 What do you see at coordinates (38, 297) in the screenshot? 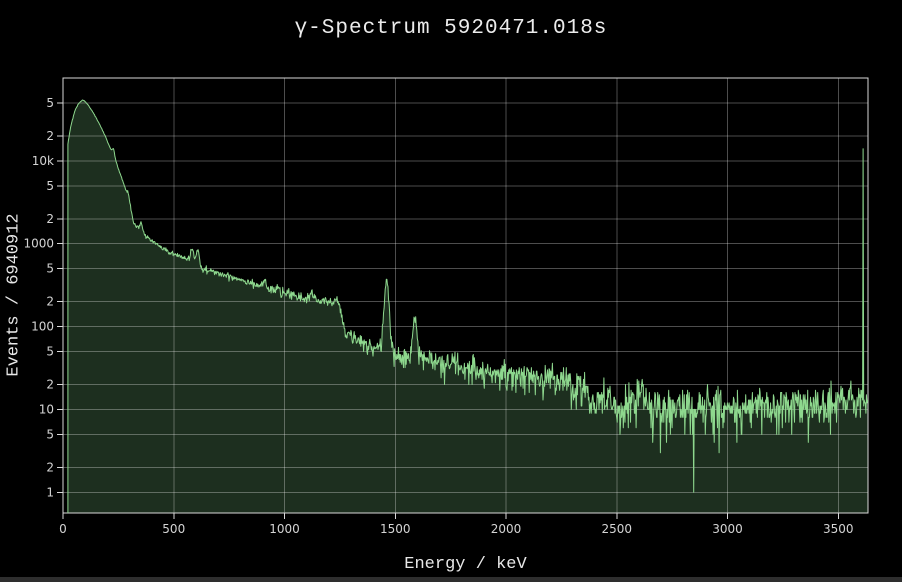
I see `y-tick-labels: 1 2 5 10 2 5 100 2 5 1000 2 5 10k 2 5` at bounding box center [38, 297].